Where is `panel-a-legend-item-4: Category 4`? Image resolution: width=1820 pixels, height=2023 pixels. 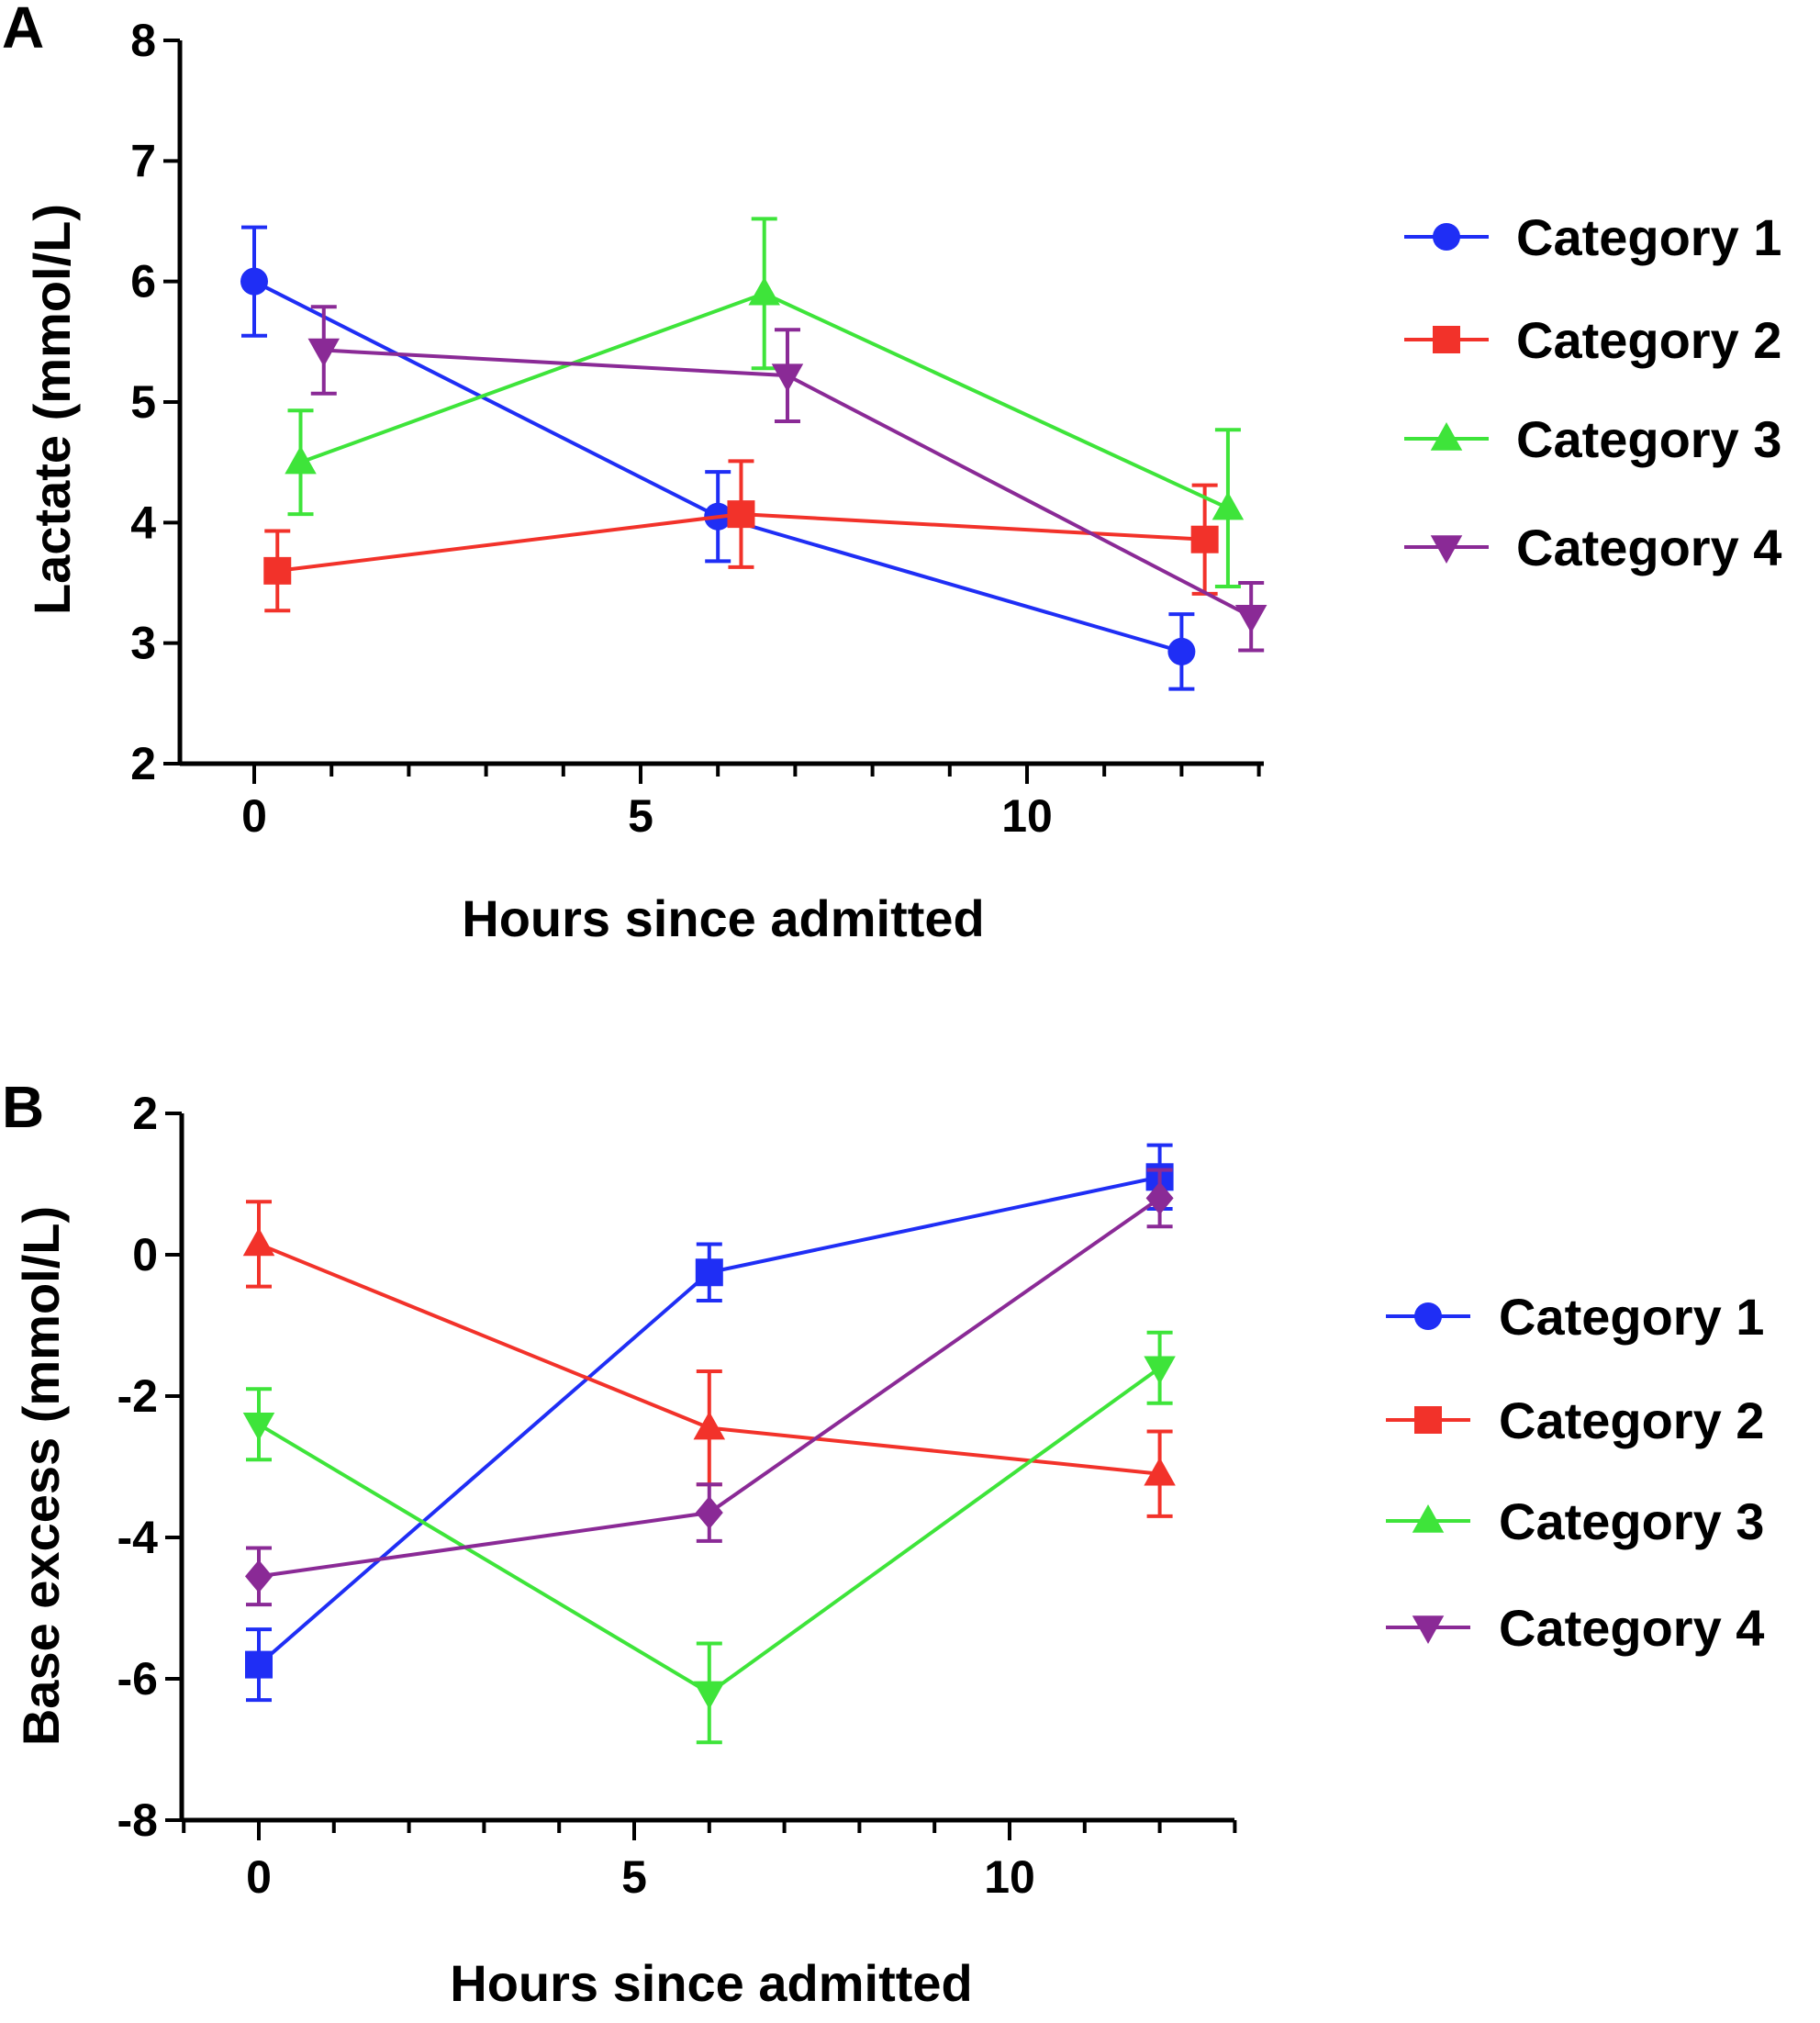 panel-a-legend-item-4: Category 4 is located at coordinates (1592, 547).